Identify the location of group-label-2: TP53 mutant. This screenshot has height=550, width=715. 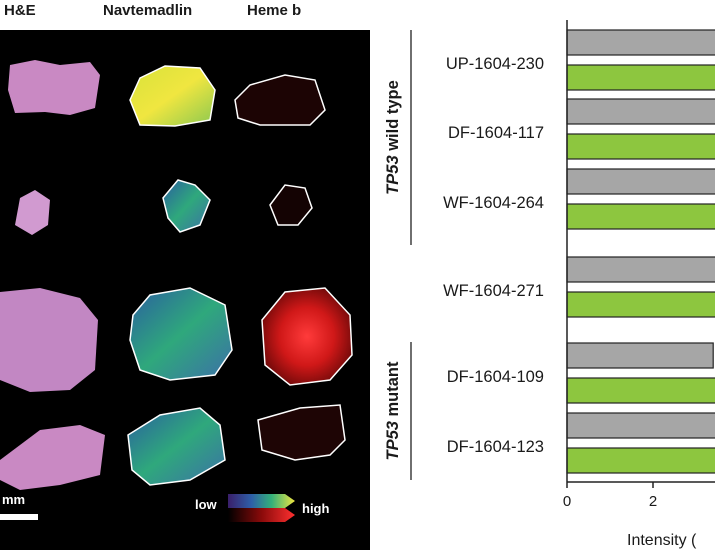
(393, 411).